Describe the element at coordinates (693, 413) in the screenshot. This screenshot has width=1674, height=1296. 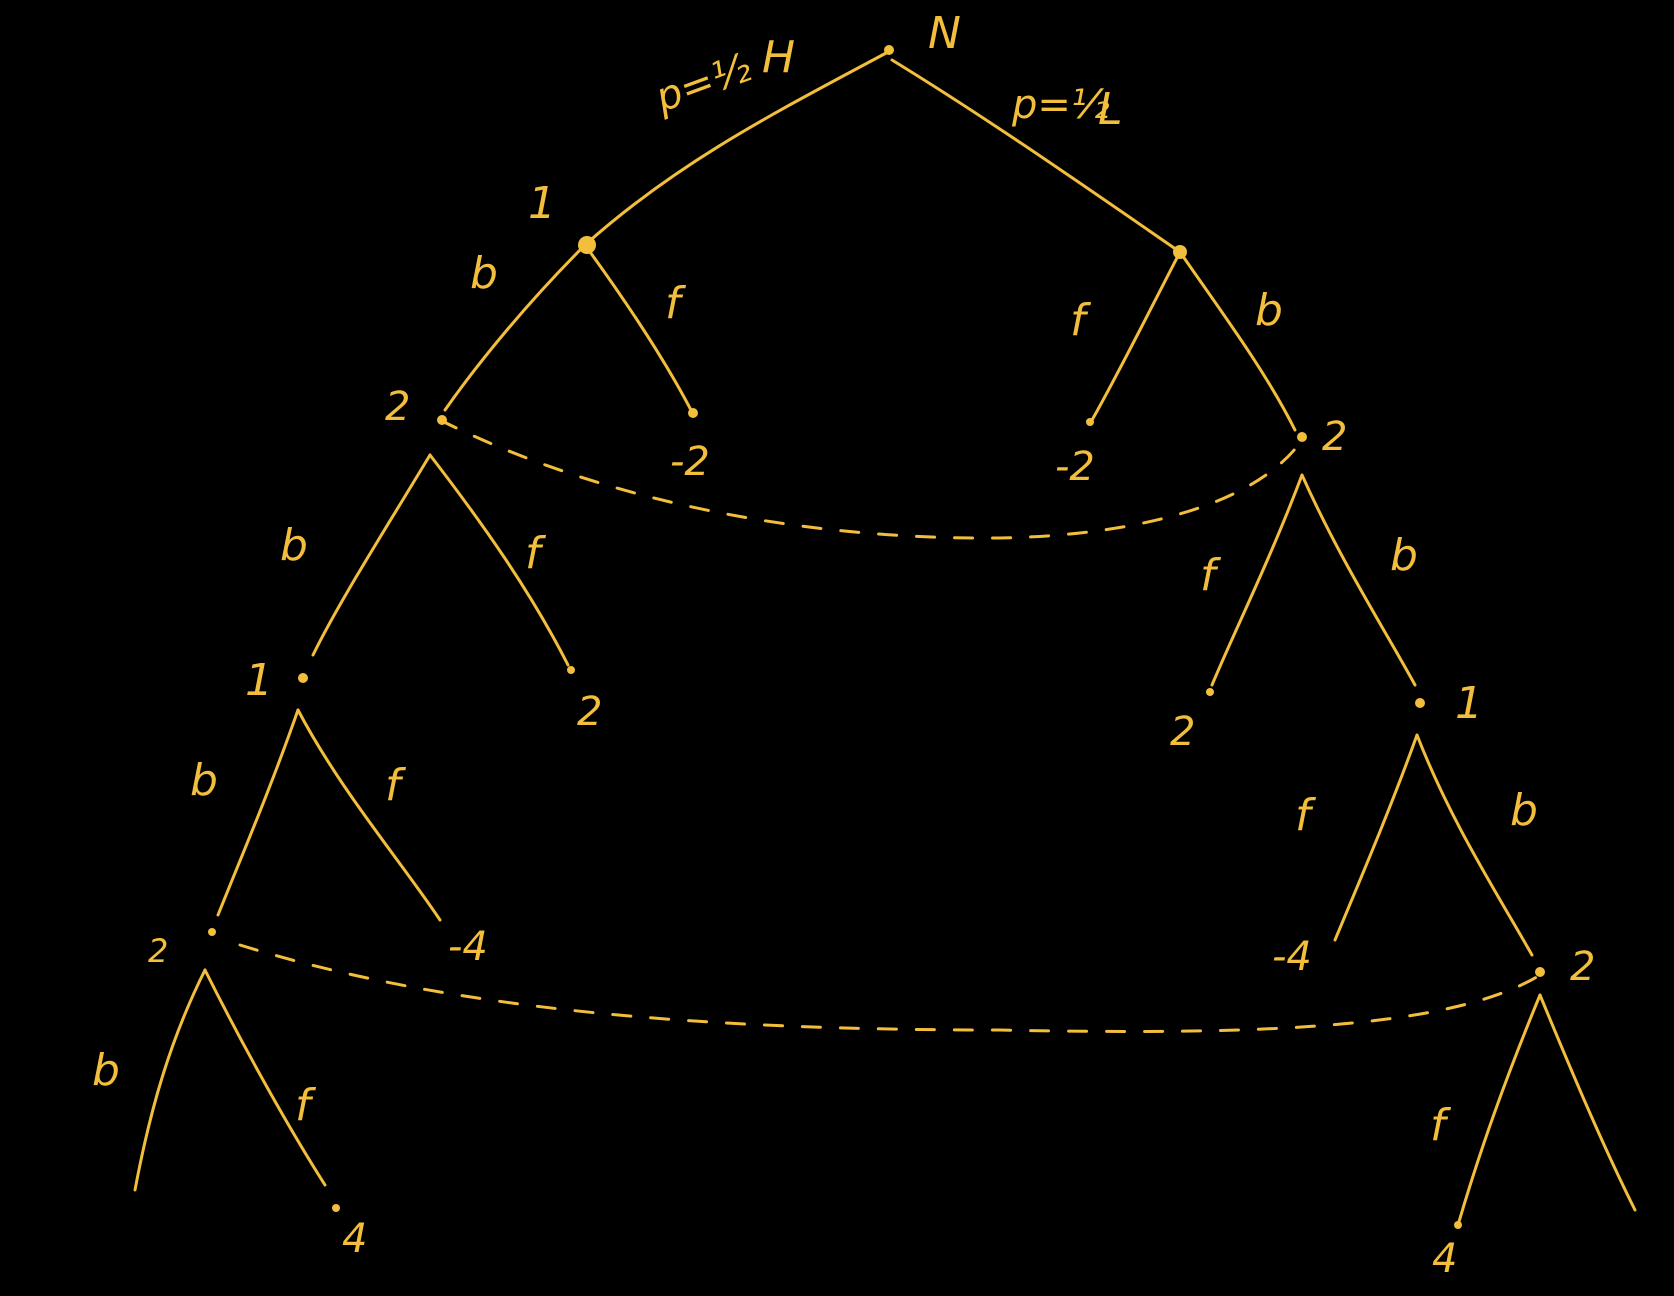
I see `h-p1-fold-terminal` at that location.